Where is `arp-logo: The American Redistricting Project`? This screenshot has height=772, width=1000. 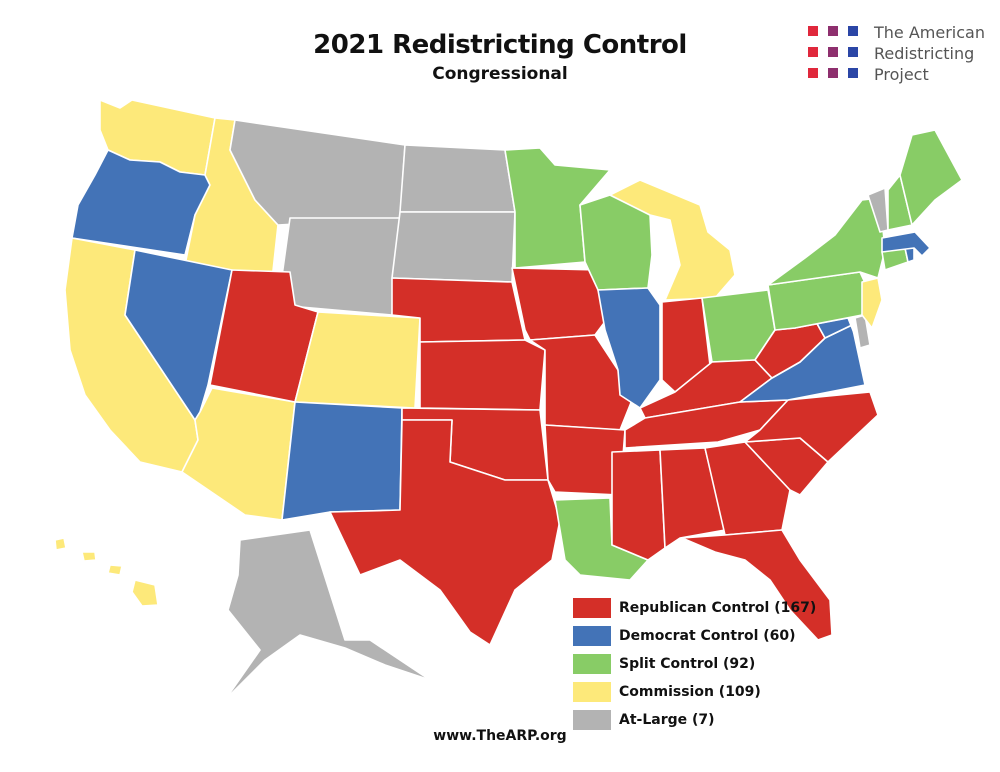 arp-logo: The American Redistricting Project is located at coordinates (903, 53).